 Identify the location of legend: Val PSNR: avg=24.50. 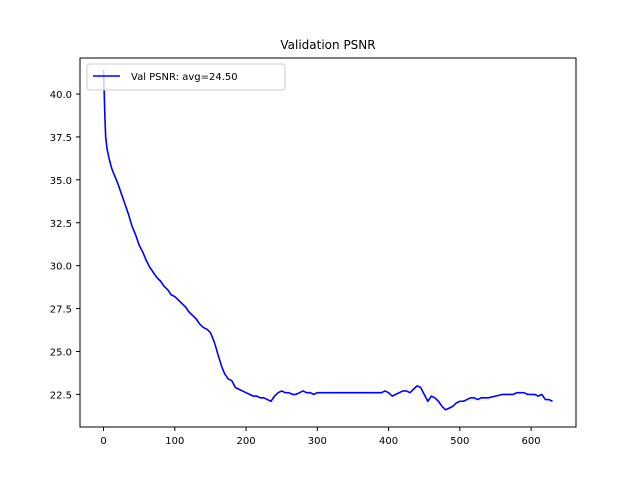
(186, 77).